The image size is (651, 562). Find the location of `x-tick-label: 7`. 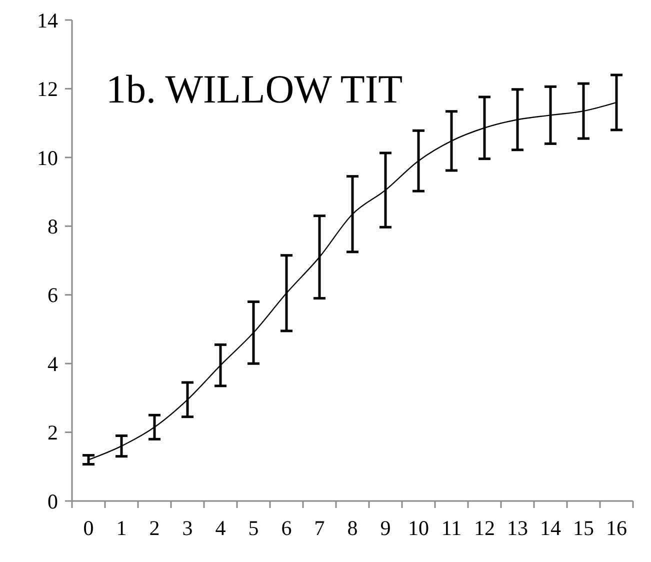

x-tick-label: 7 is located at coordinates (319, 528).